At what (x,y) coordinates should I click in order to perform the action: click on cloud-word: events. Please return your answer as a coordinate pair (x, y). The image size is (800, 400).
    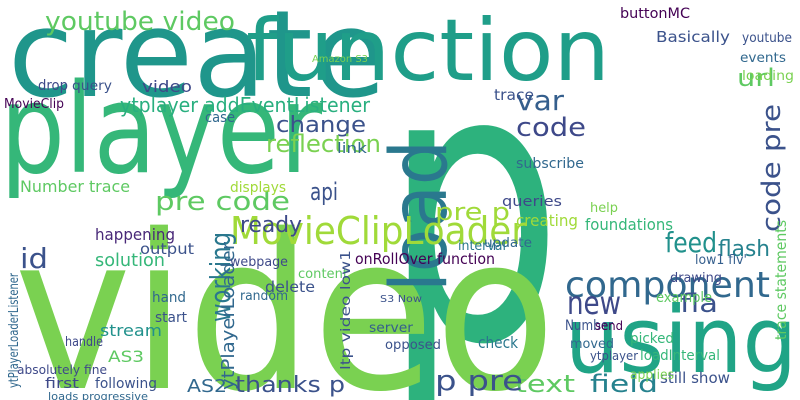
    Looking at the image, I should click on (763, 58).